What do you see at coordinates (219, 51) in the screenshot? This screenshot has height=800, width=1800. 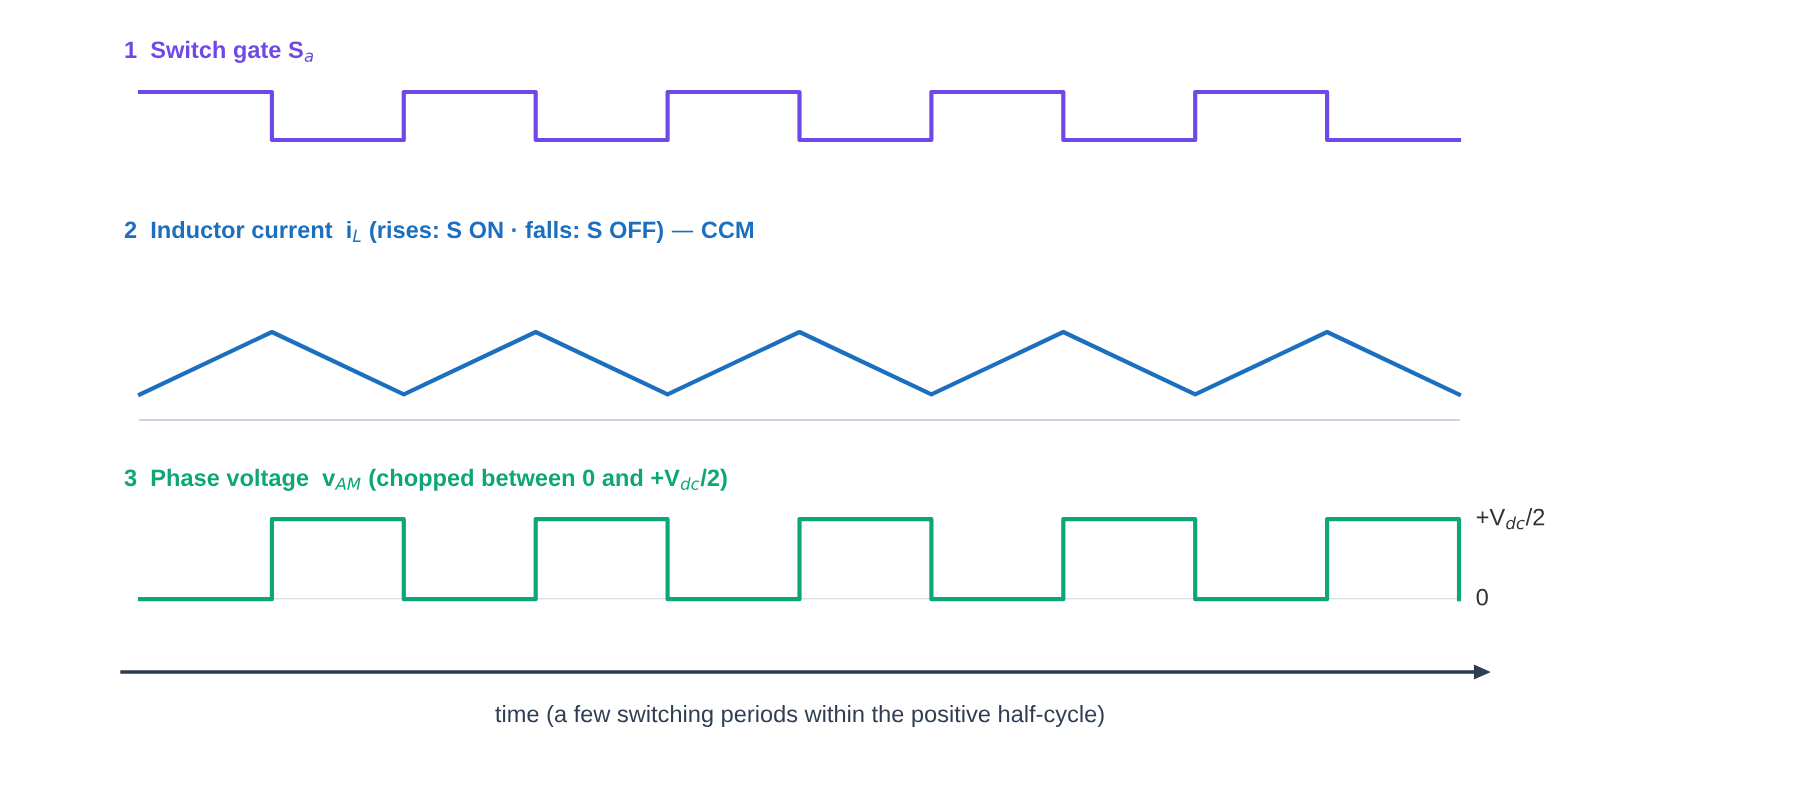 I see `chart-title: 1 Switch gate S$_{a}$` at bounding box center [219, 51].